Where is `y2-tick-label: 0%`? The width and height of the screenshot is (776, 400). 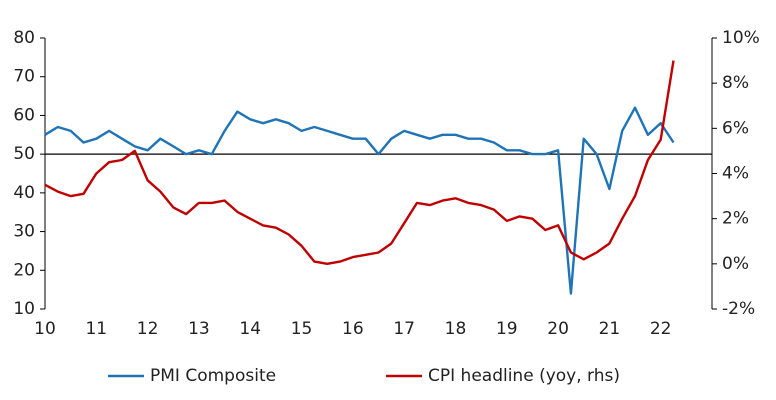
y2-tick-label: 0% is located at coordinates (735, 264).